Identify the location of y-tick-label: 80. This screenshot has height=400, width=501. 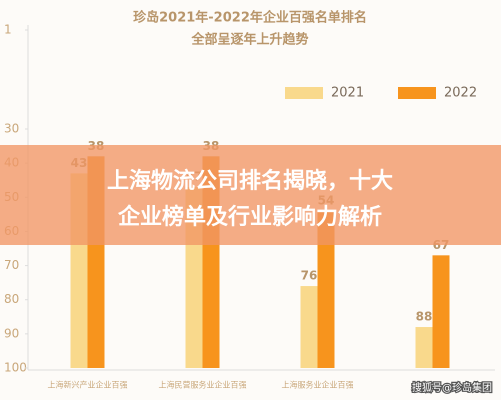
(11, 299).